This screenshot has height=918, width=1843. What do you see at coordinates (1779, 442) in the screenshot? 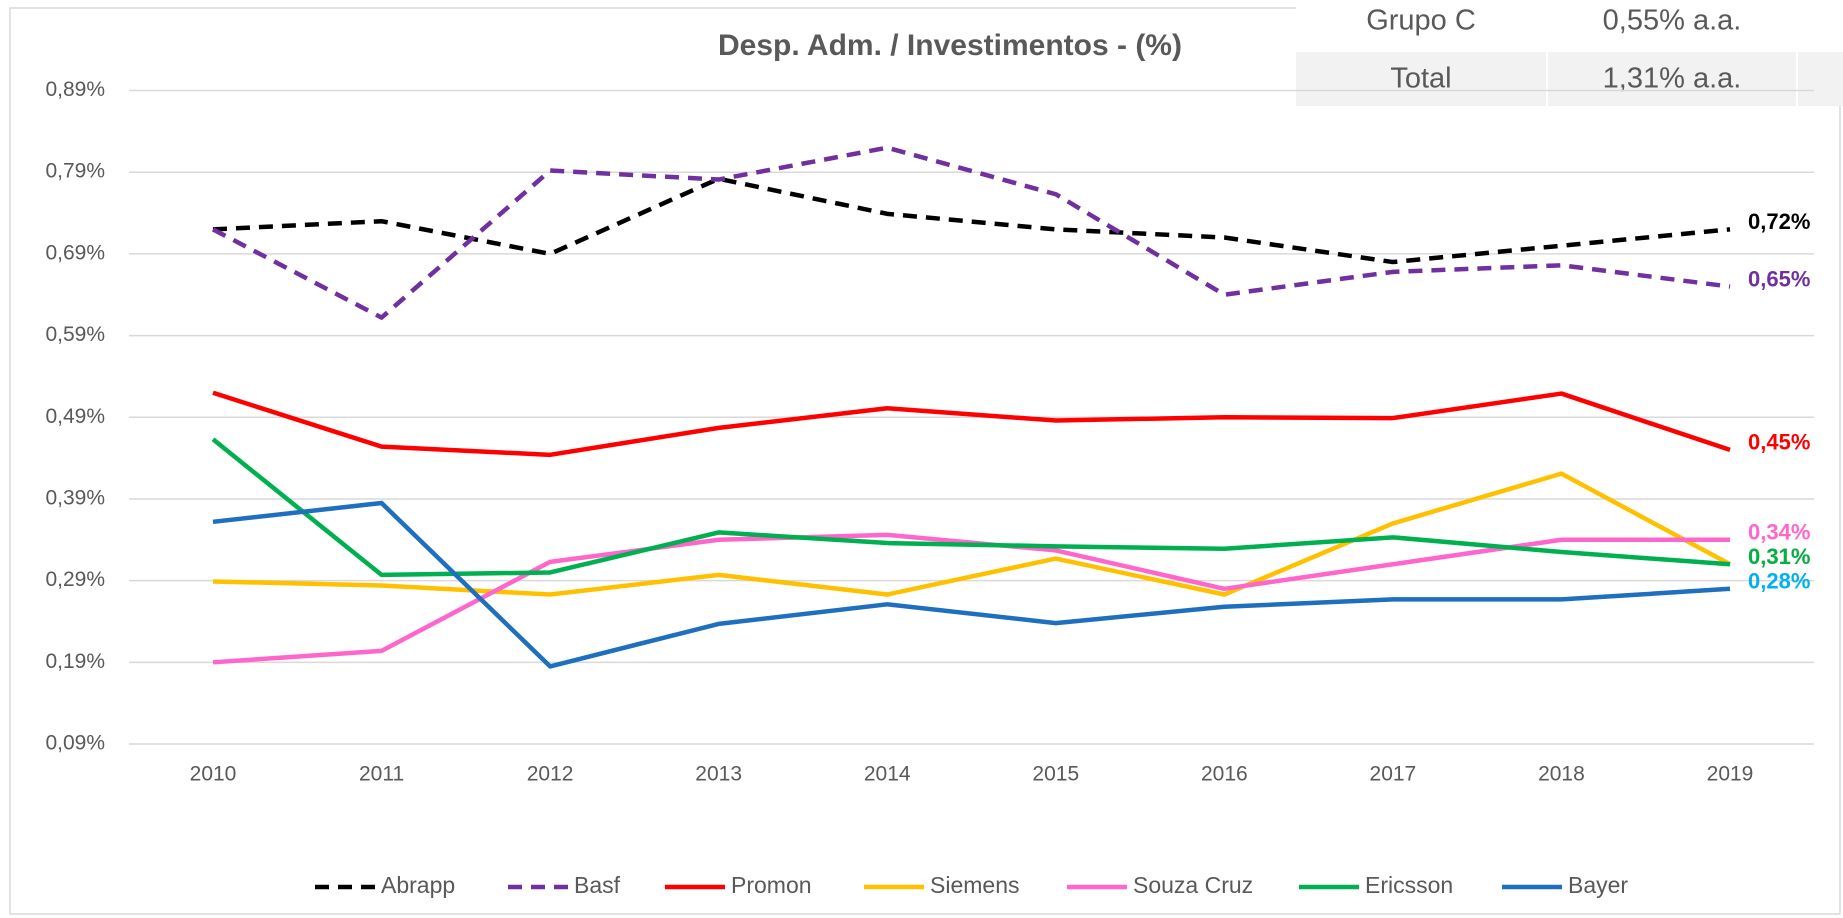
I see `data-label: 0,45%` at bounding box center [1779, 442].